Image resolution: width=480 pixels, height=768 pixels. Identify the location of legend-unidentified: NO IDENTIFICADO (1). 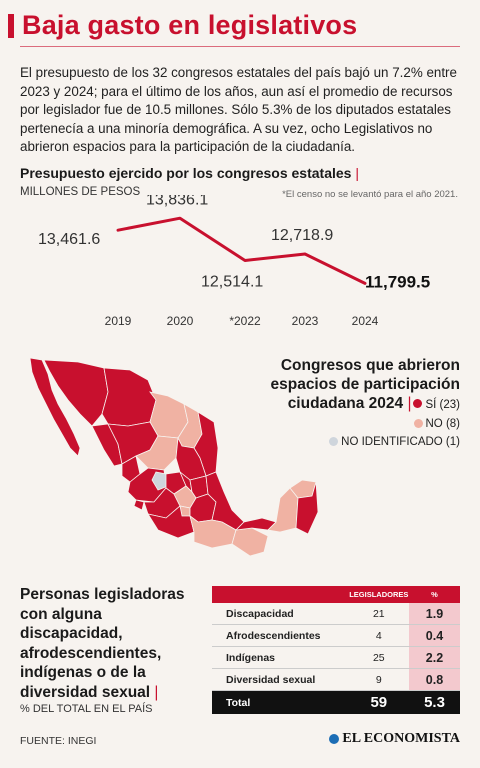
(394, 442).